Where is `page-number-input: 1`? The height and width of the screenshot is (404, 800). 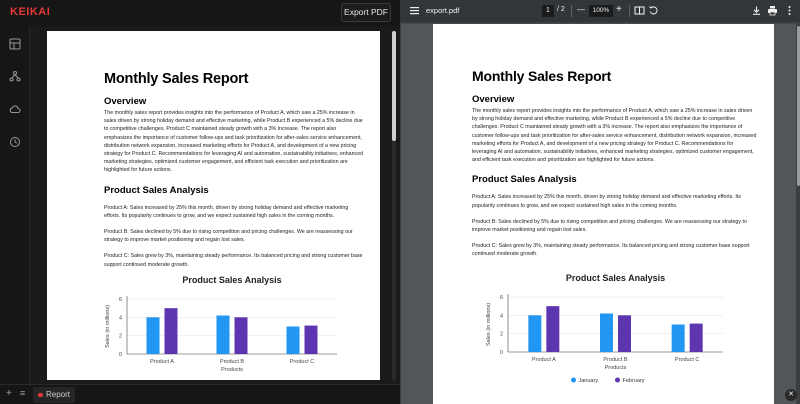
page-number-input: 1 is located at coordinates (548, 11).